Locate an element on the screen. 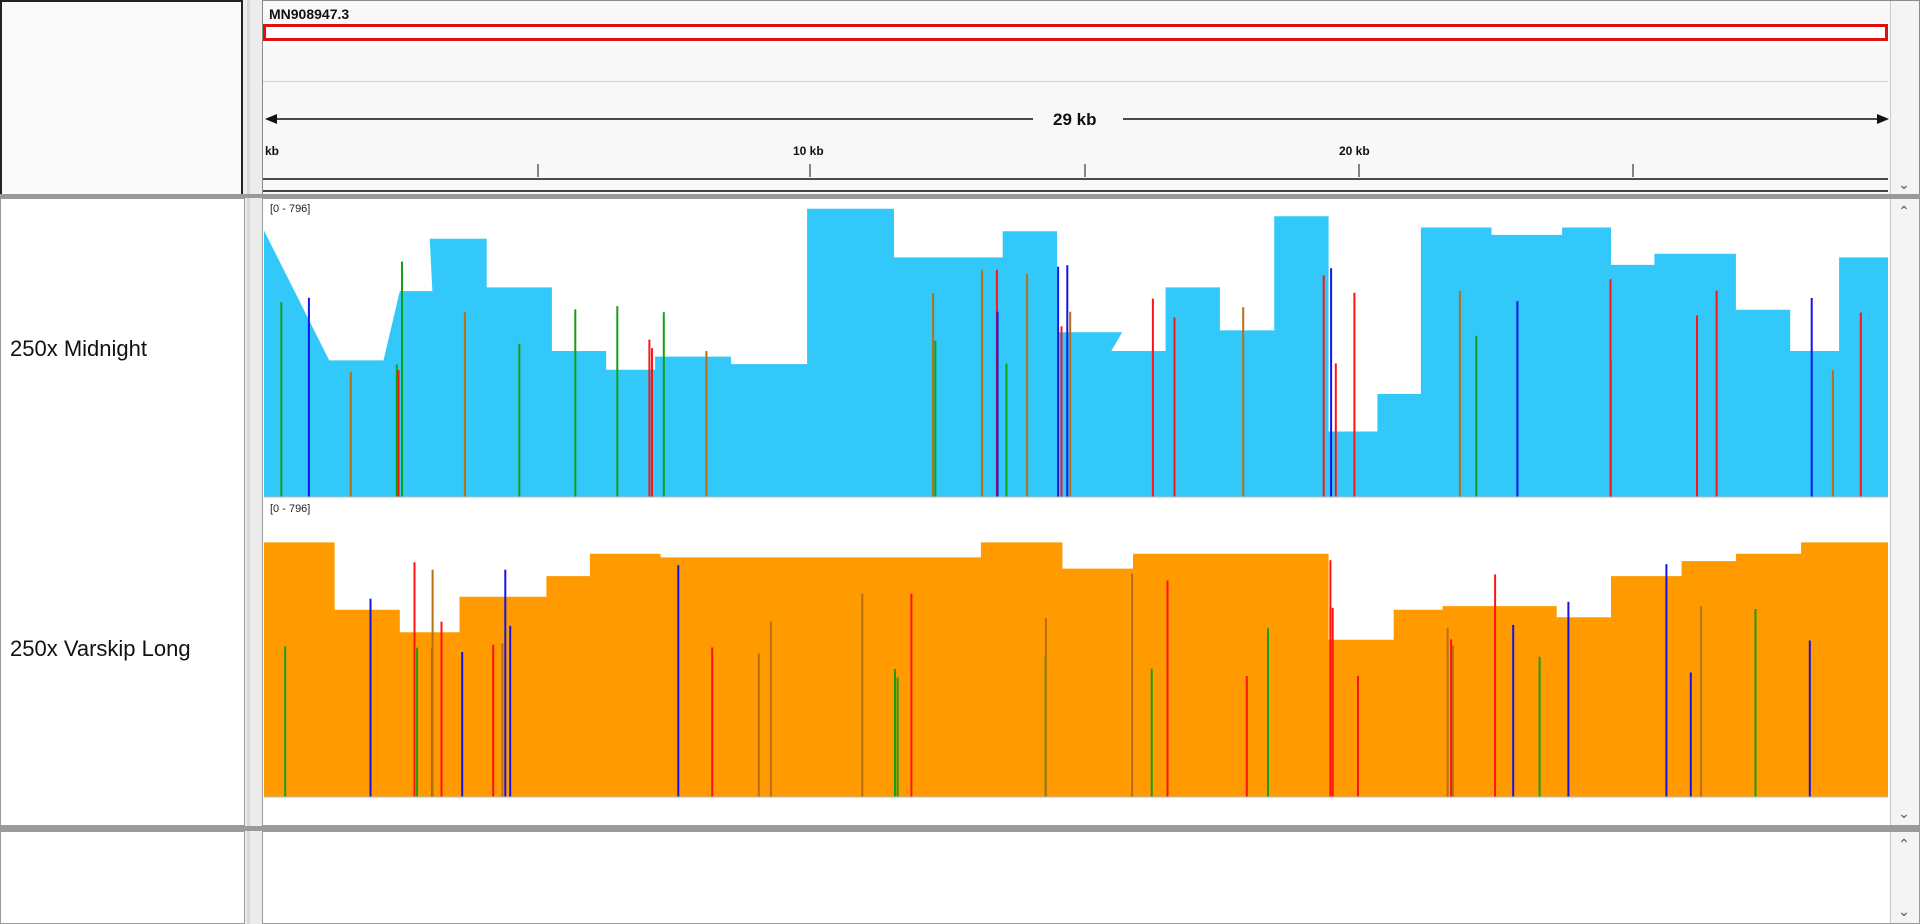 The image size is (1920, 924). feature-panel: ⌃ ⌄ is located at coordinates (1091, 877).